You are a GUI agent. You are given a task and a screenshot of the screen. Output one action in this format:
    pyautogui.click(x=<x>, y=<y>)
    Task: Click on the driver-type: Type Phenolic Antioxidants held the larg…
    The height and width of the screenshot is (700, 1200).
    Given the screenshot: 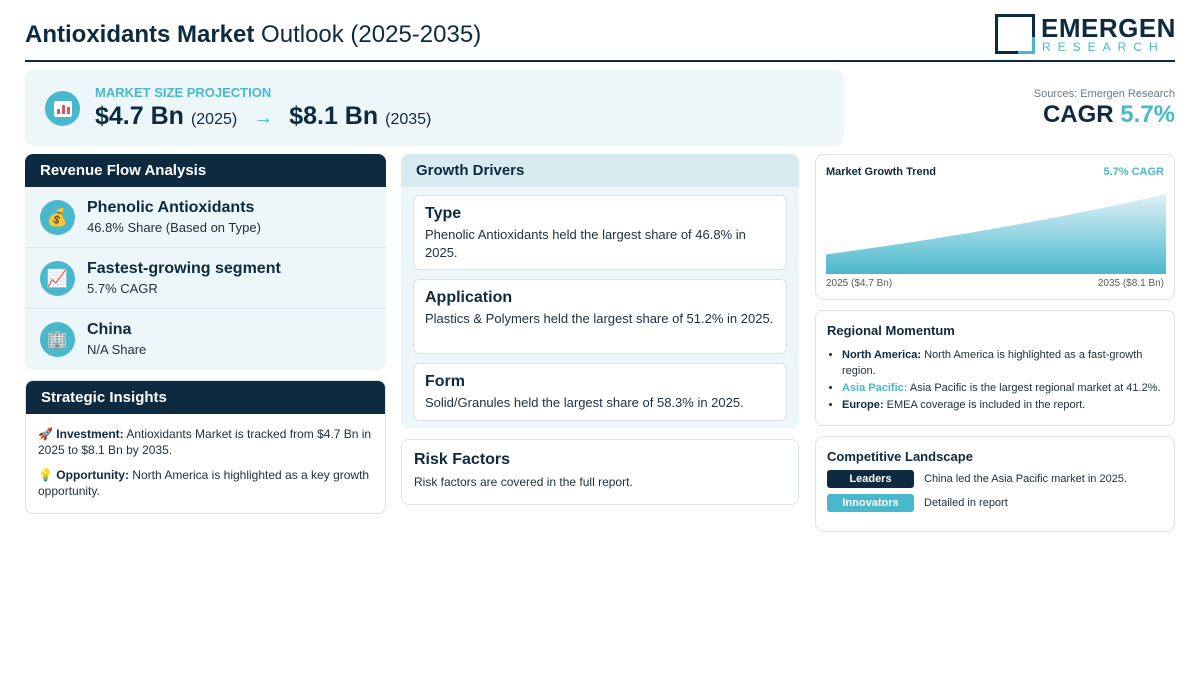 What is the action you would take?
    pyautogui.click(x=600, y=232)
    